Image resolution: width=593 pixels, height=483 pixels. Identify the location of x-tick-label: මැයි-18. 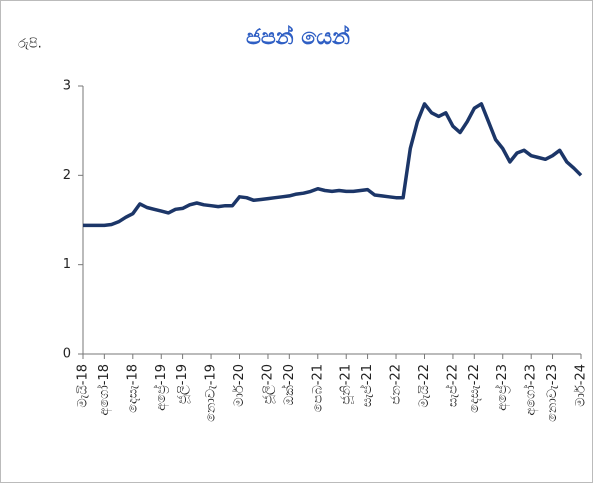
(82, 386).